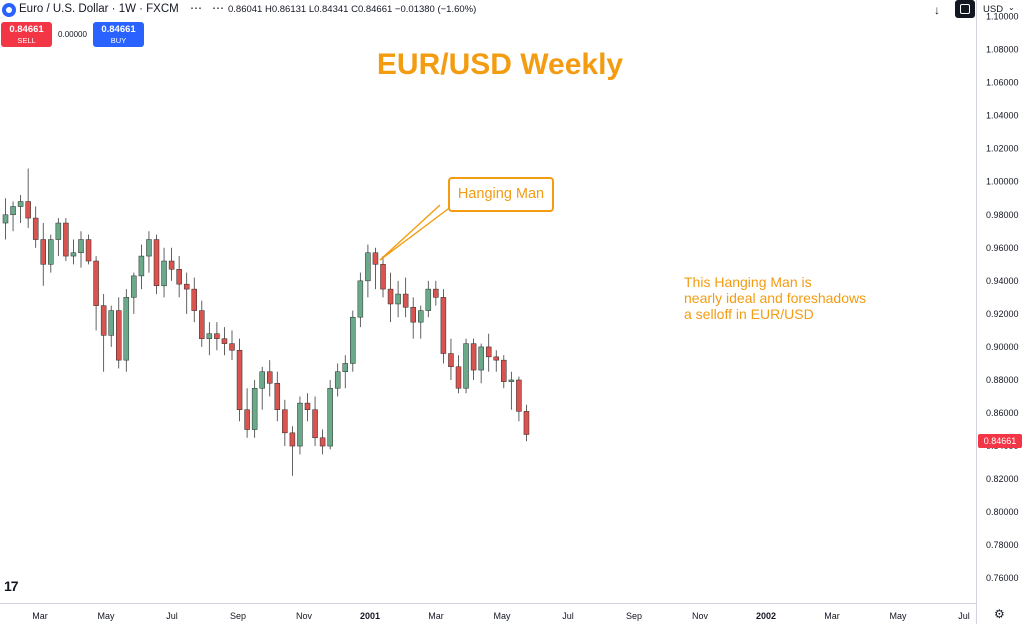  What do you see at coordinates (1011, 7) in the screenshot?
I see `chevron-down-icon: ⌄` at bounding box center [1011, 7].